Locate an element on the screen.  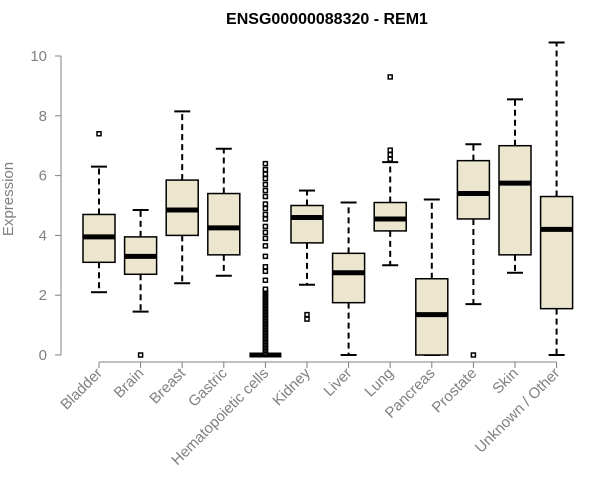
box-brain is located at coordinates (140, 283).